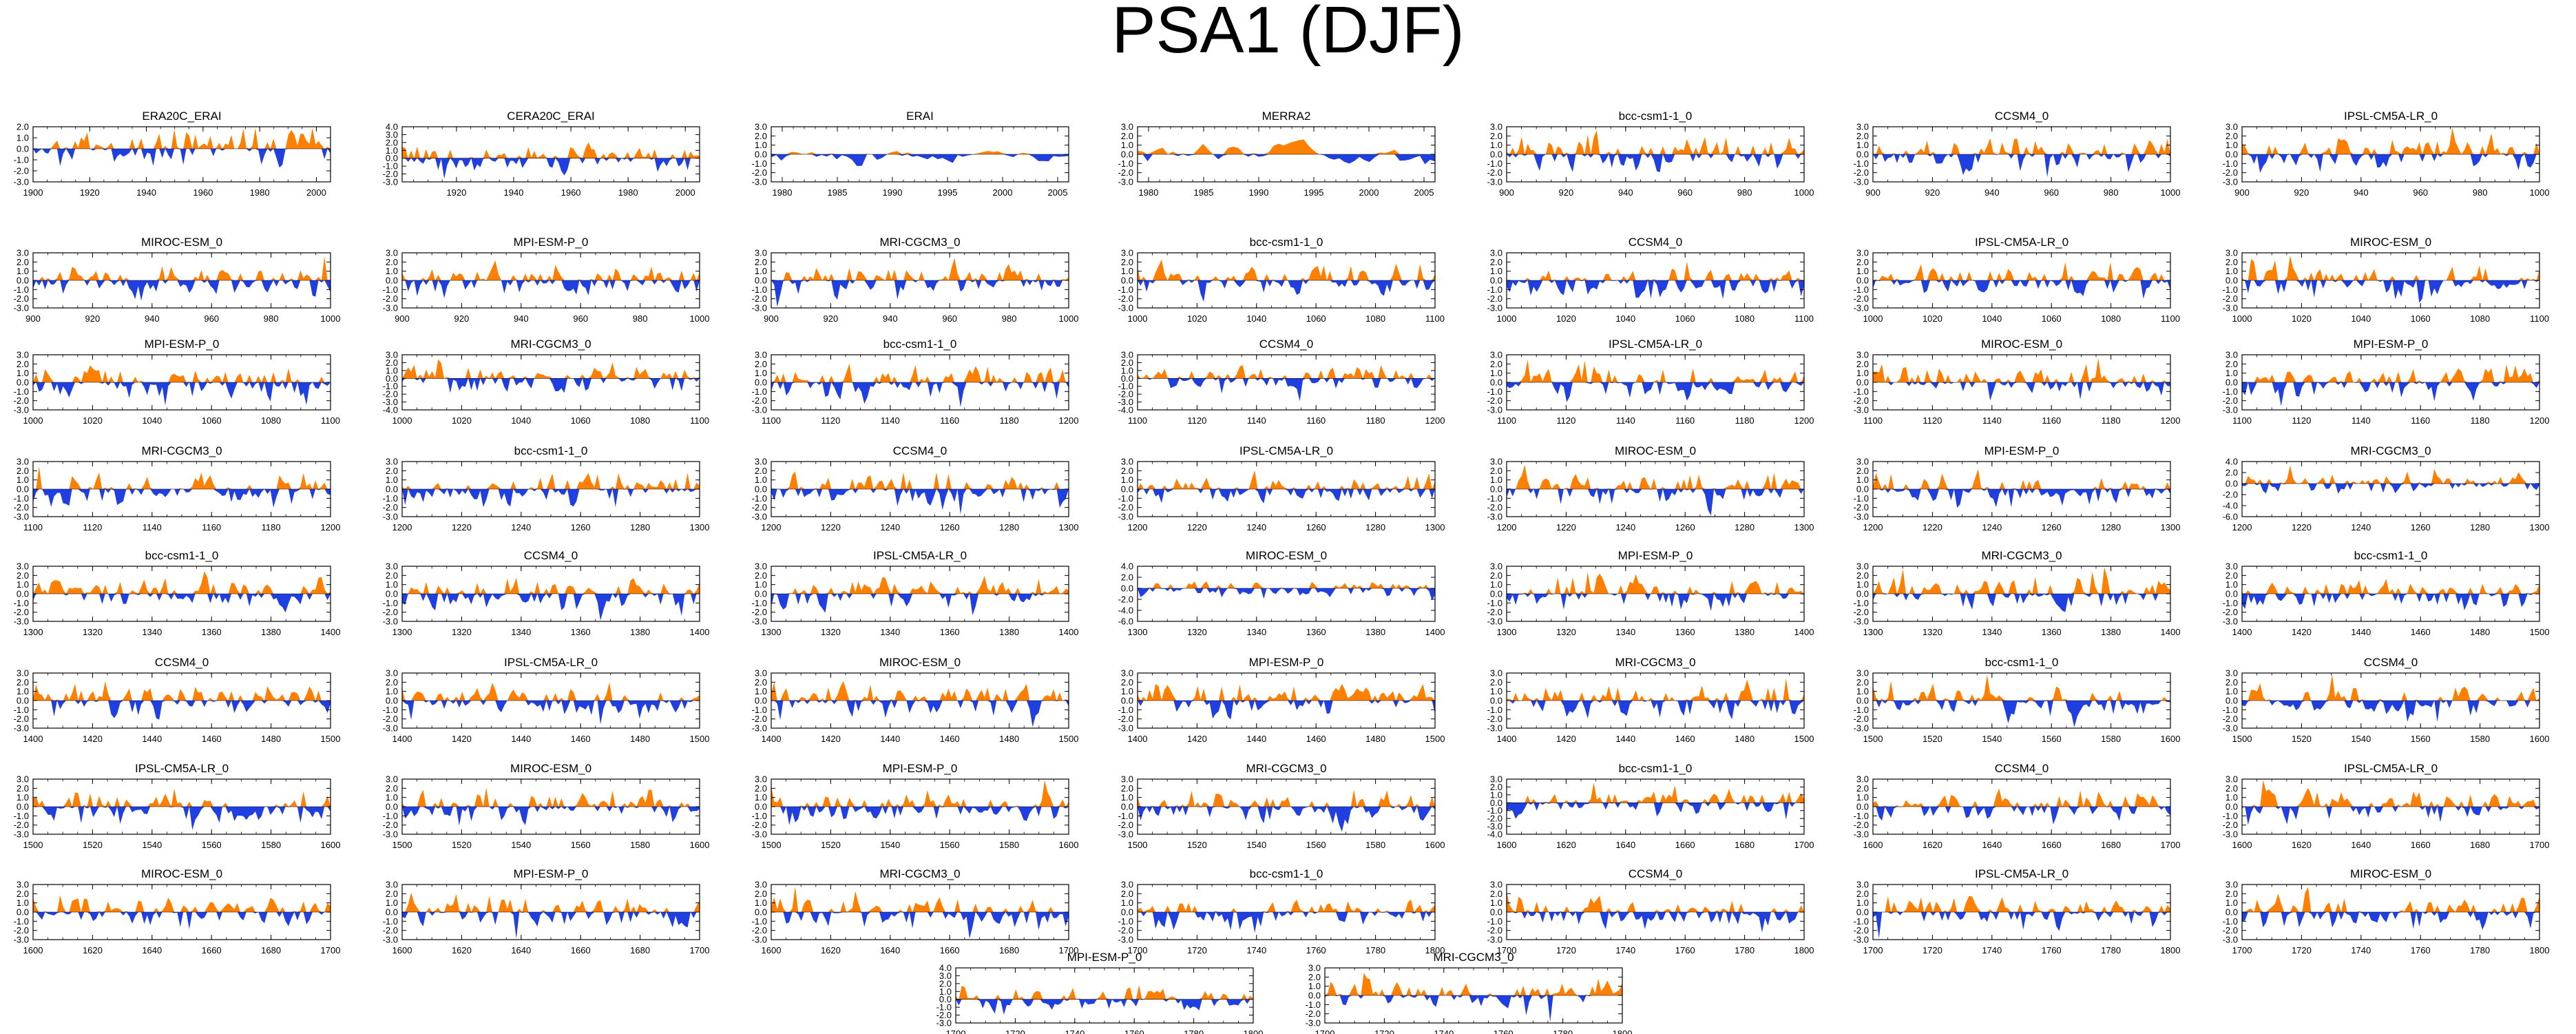 This screenshot has height=1034, width=2576. I want to click on x-tick-label: 940, so click(890, 318).